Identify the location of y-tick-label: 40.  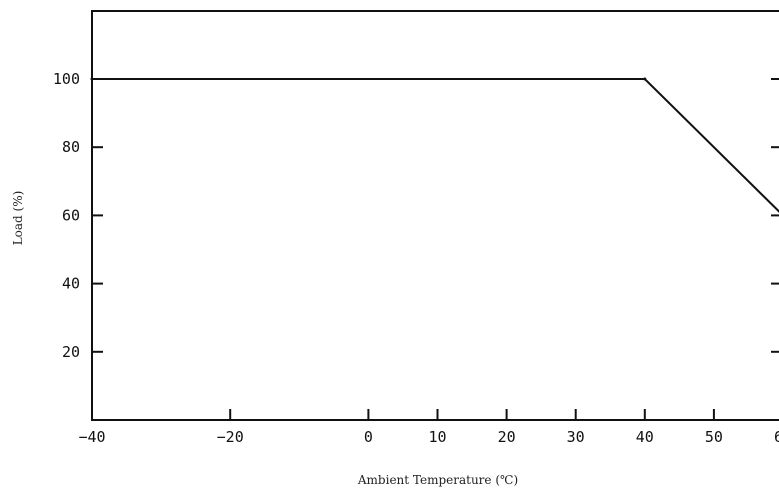
(71, 284).